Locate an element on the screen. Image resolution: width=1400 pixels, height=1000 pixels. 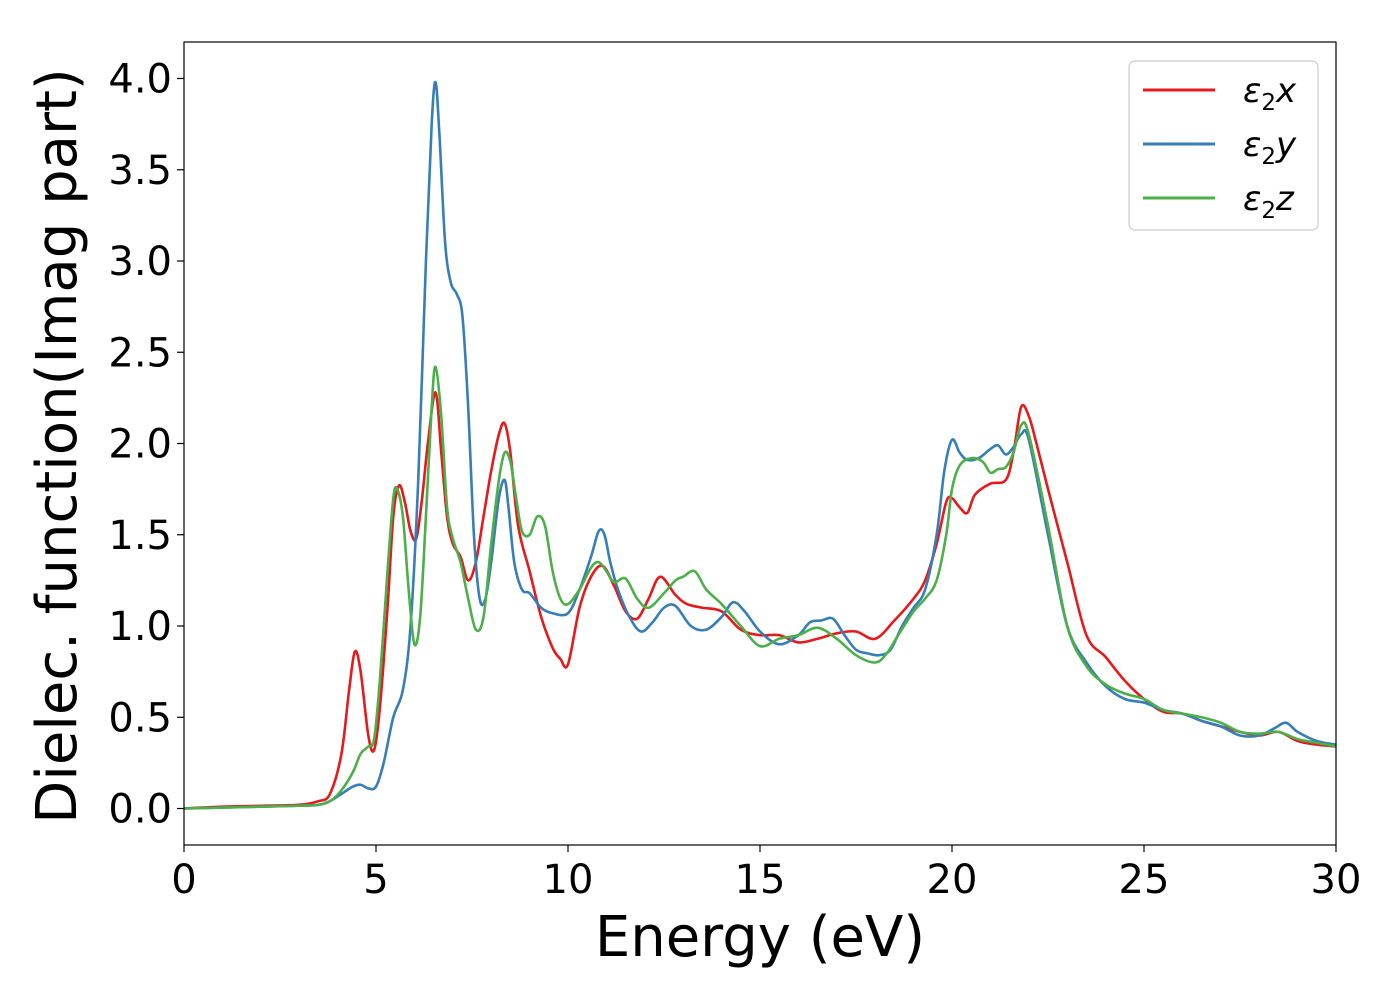
x-axis-title: Energy (eV) is located at coordinates (760, 937).